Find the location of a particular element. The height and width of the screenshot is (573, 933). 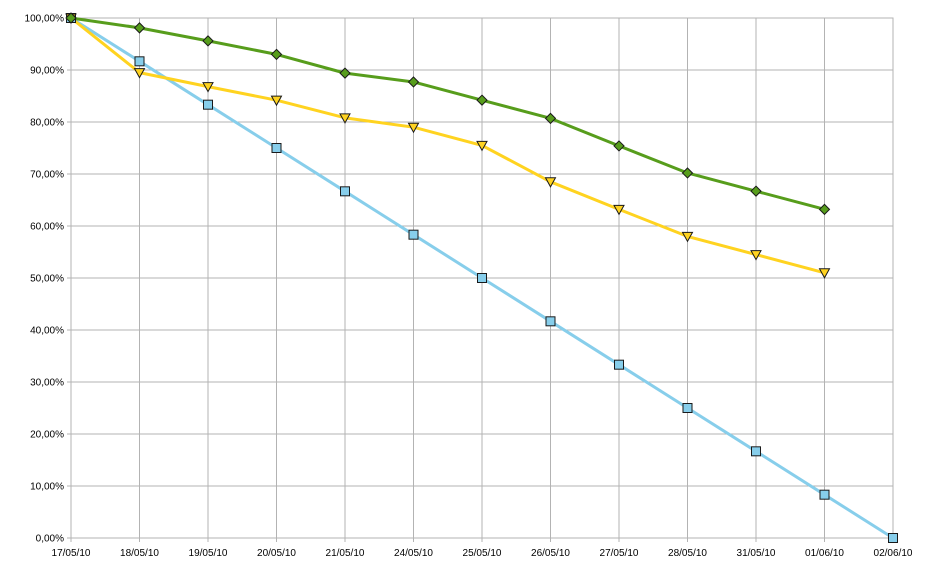

y-tick-label: 90,00% is located at coordinates (47, 71).